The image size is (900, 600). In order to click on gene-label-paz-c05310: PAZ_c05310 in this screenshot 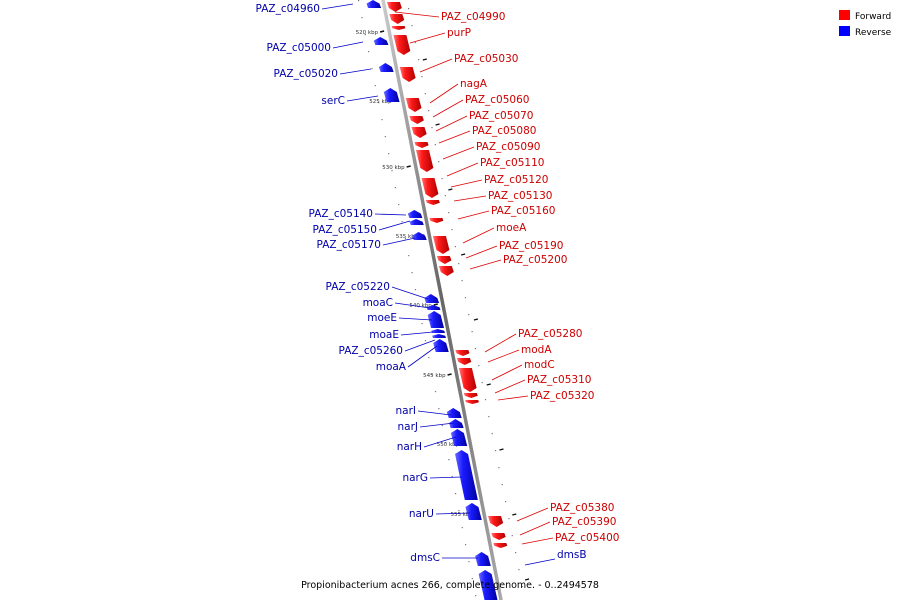, I will do `click(559, 380)`.